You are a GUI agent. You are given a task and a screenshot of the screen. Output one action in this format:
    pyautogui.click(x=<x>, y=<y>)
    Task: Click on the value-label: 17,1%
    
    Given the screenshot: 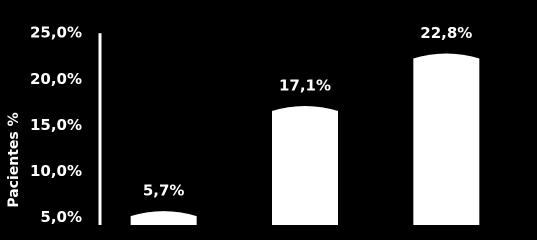 What is the action you would take?
    pyautogui.click(x=305, y=86)
    